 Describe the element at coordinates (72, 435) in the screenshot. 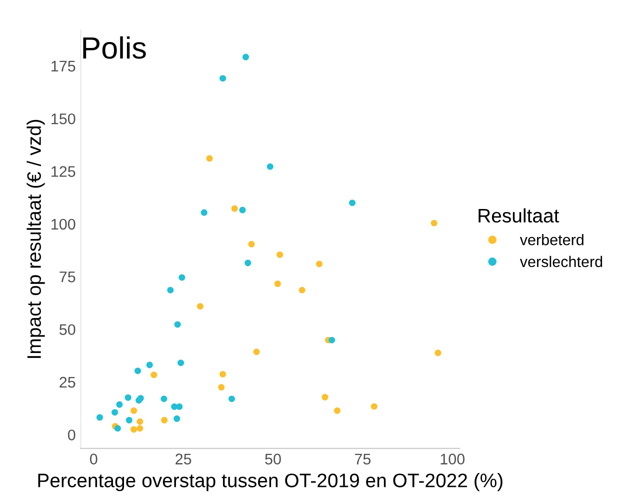

I see `y-tick-label: 0` at that location.